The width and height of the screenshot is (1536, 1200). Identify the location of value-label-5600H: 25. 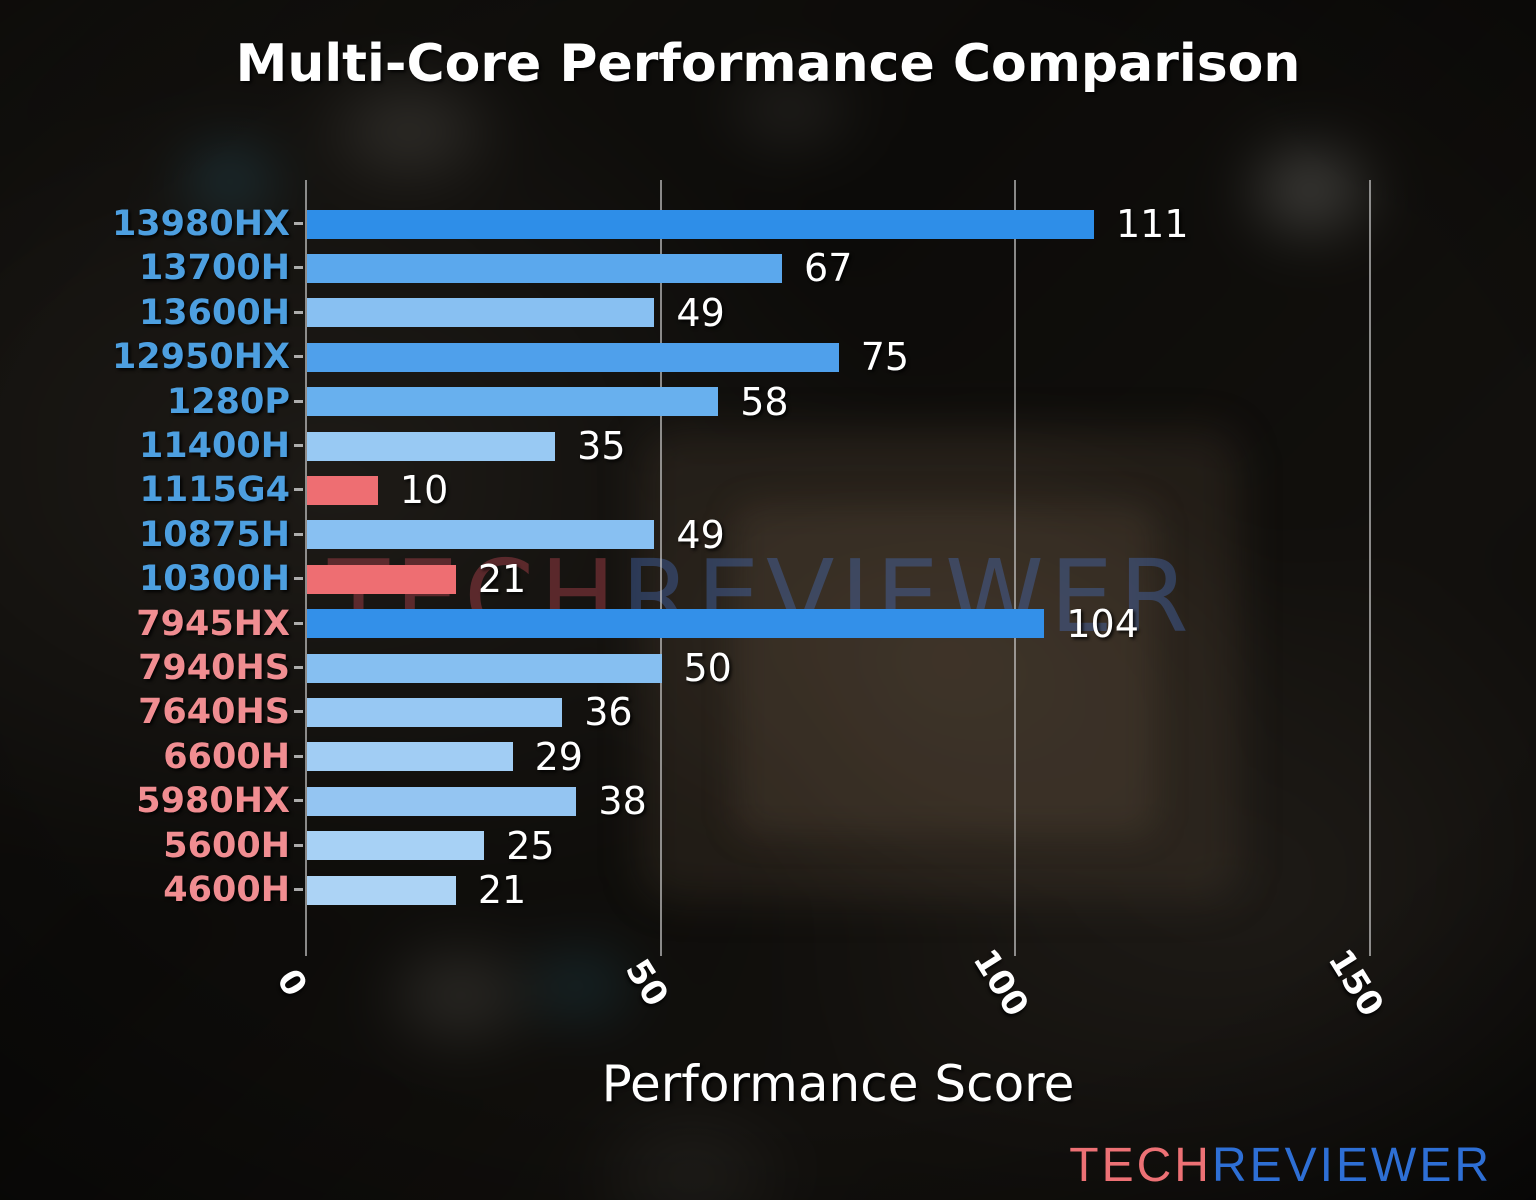
(530, 845).